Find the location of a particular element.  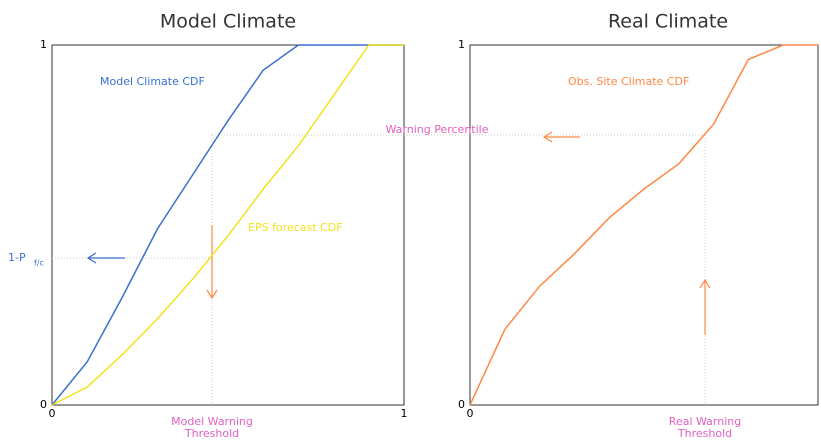

x-tick-label: 1 is located at coordinates (404, 413).